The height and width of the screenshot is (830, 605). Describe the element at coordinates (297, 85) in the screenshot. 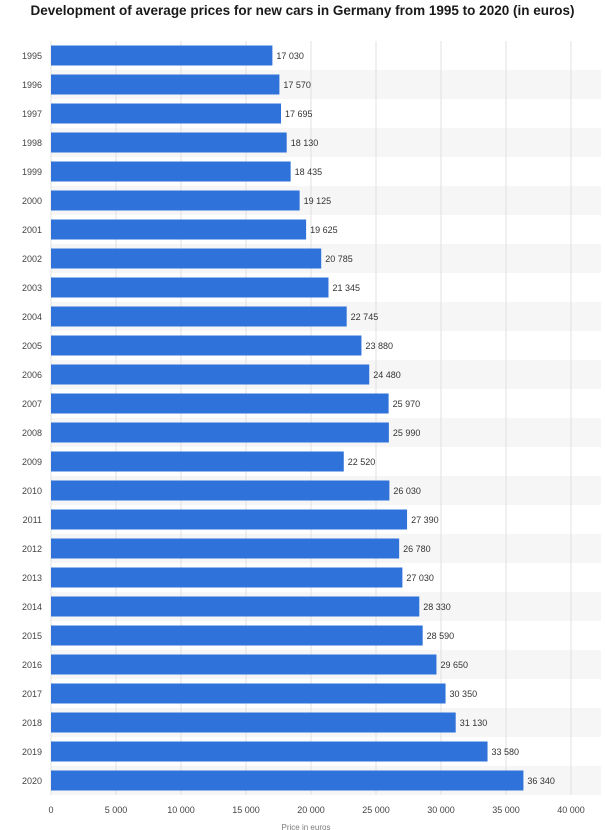

I see `value-label-1996: 17 570` at that location.